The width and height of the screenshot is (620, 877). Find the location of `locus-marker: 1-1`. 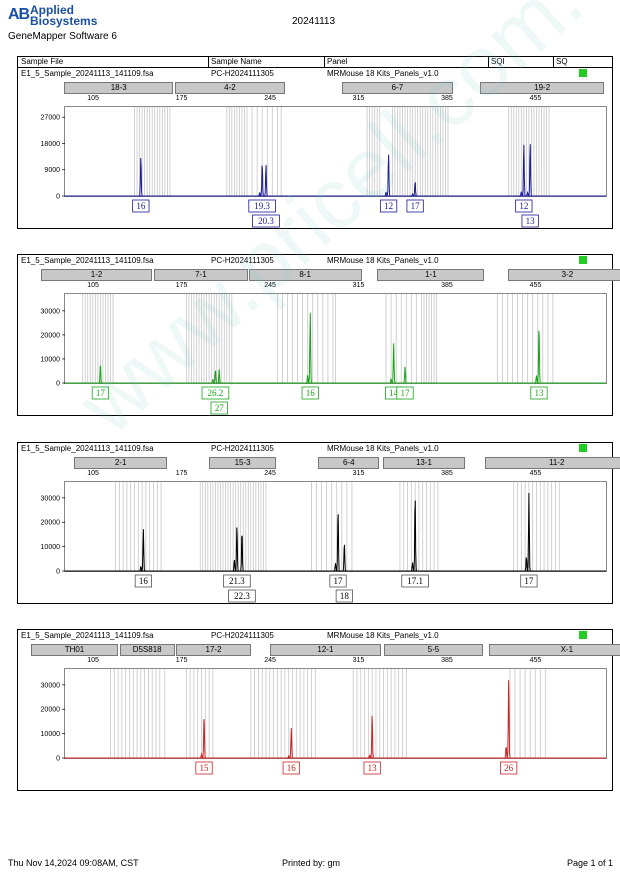

locus-marker: 1-1 is located at coordinates (431, 275).